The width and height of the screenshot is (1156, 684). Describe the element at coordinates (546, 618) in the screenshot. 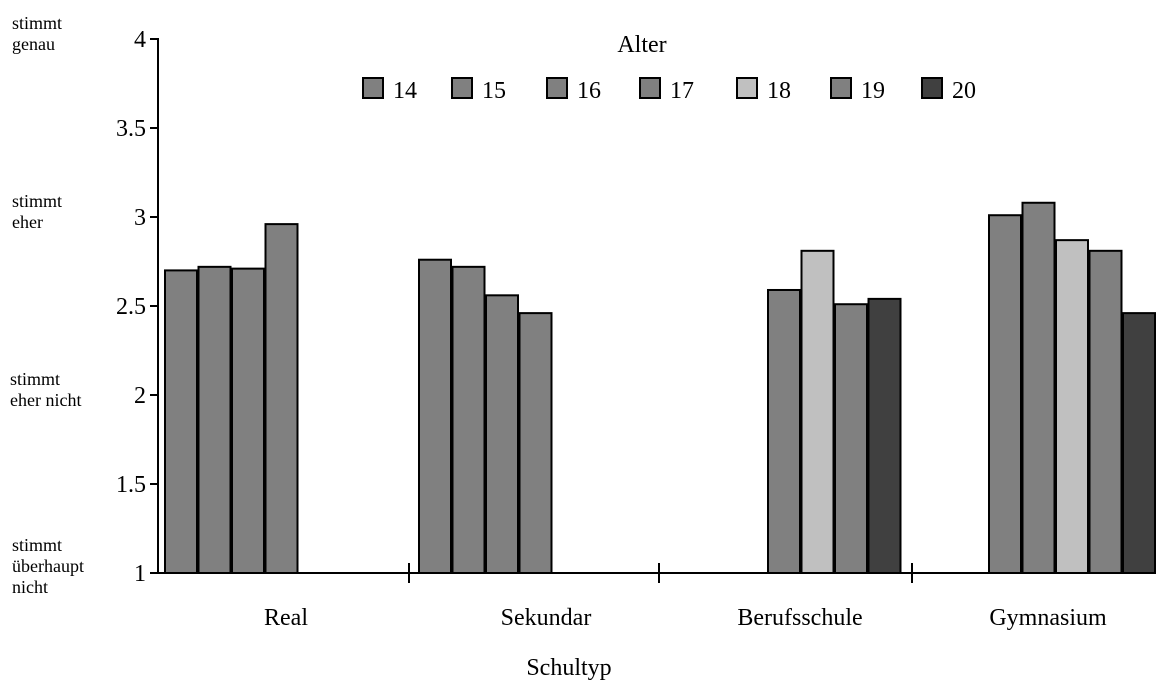

I see `x-category-label: Sekundar` at that location.